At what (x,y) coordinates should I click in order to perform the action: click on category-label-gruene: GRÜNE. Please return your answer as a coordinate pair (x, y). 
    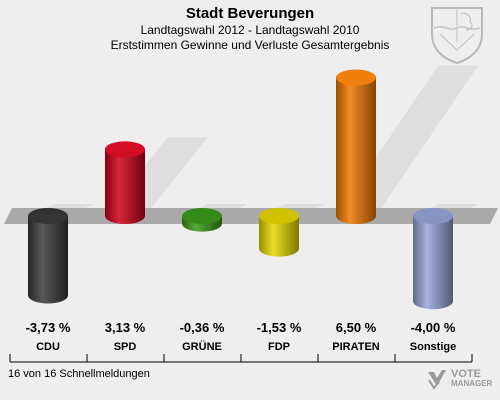
    Looking at the image, I should click on (202, 346).